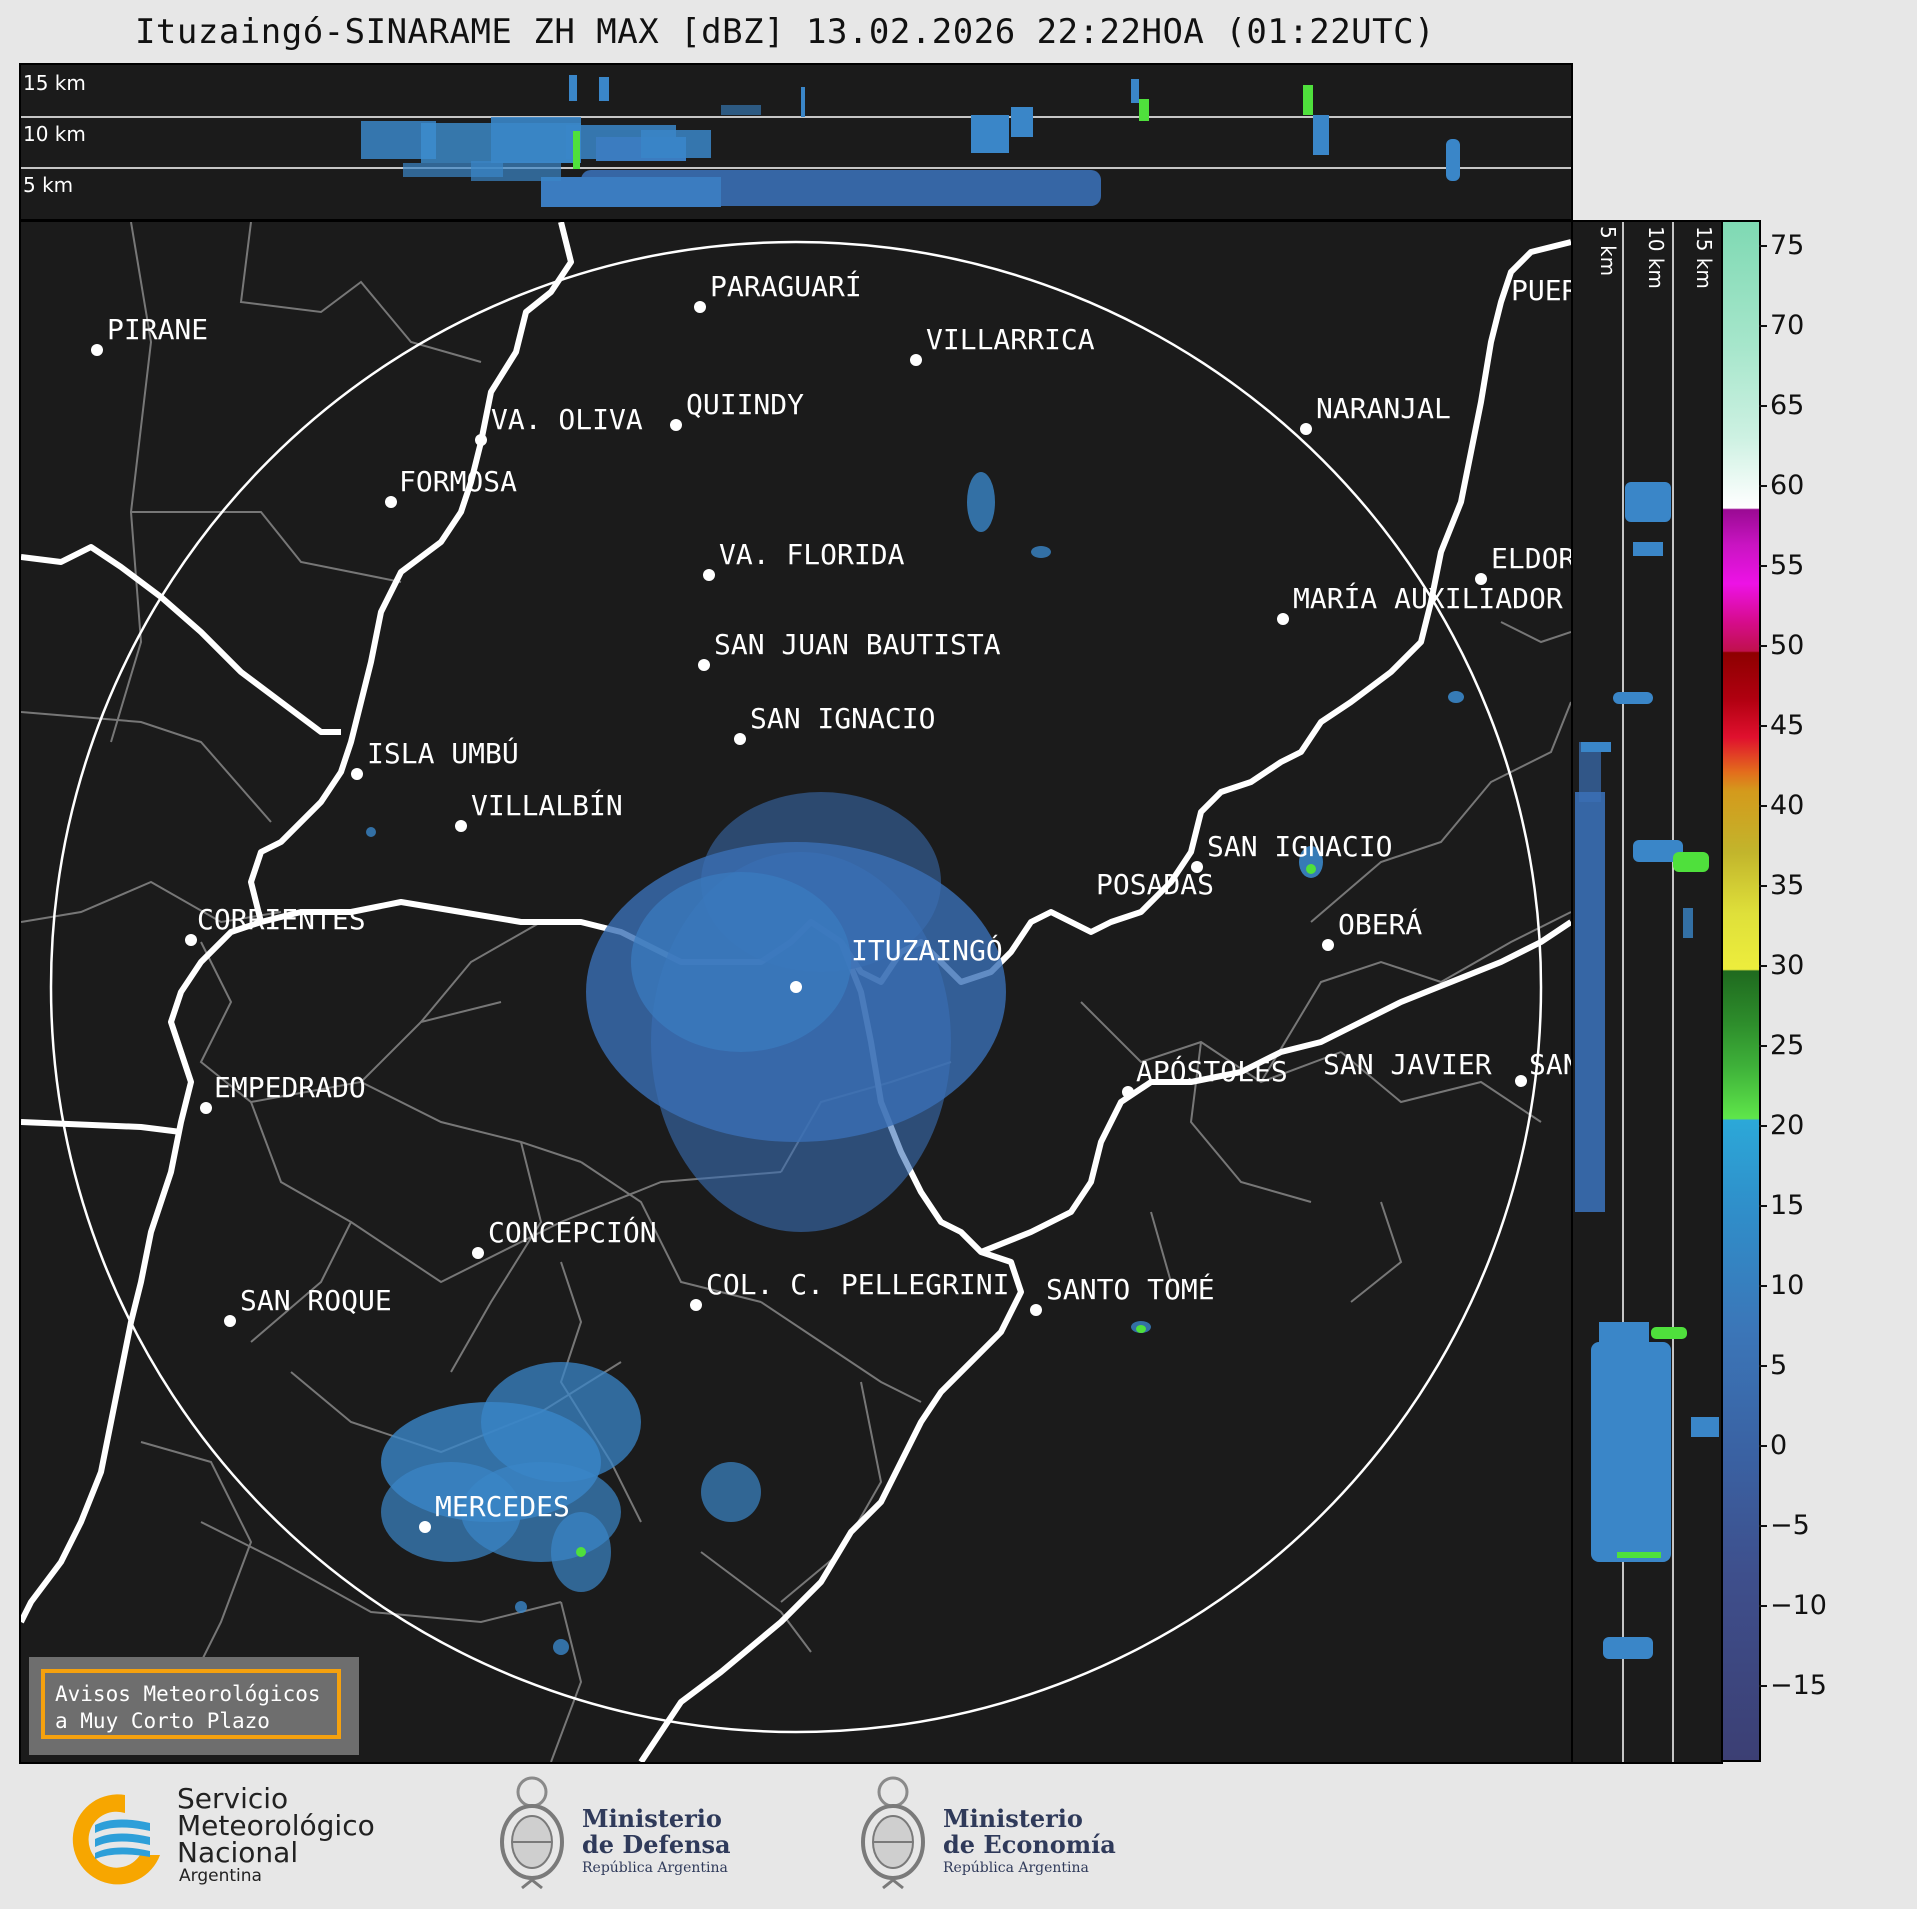  I want to click on colorbar-tick-label: 25, so click(1787, 1045).